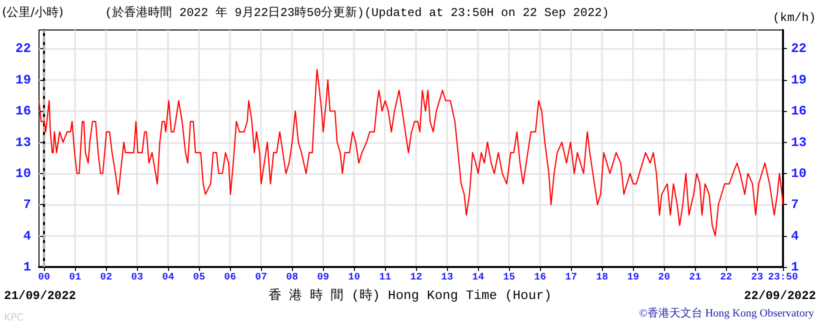  I want to click on y2-tick-label: 4, so click(795, 236).